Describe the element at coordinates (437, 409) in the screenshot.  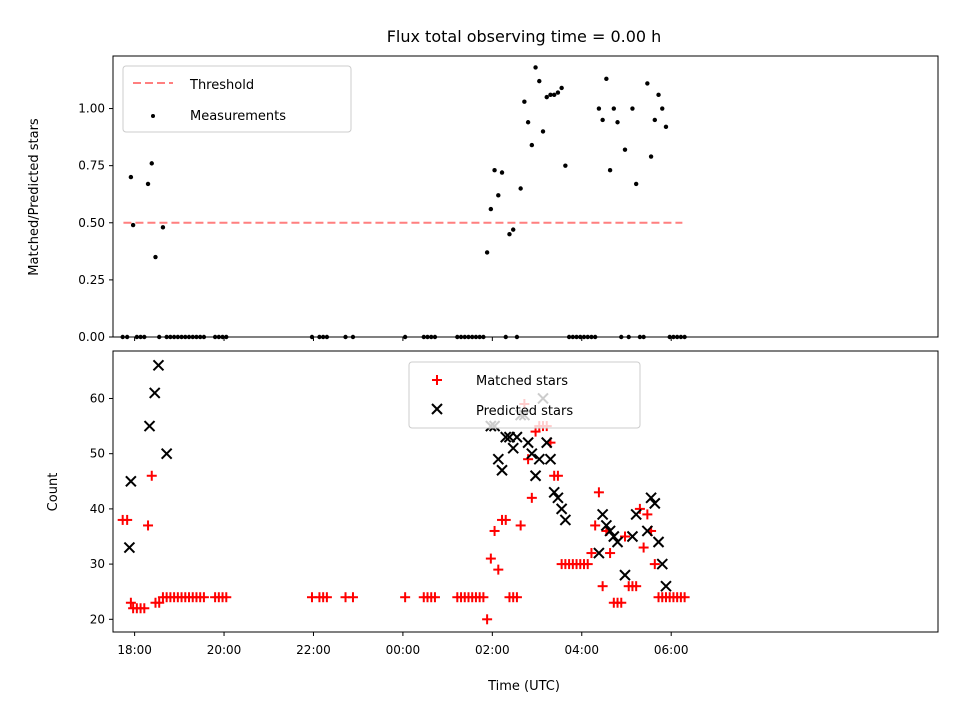
I see `predicted-legend-swatch` at that location.